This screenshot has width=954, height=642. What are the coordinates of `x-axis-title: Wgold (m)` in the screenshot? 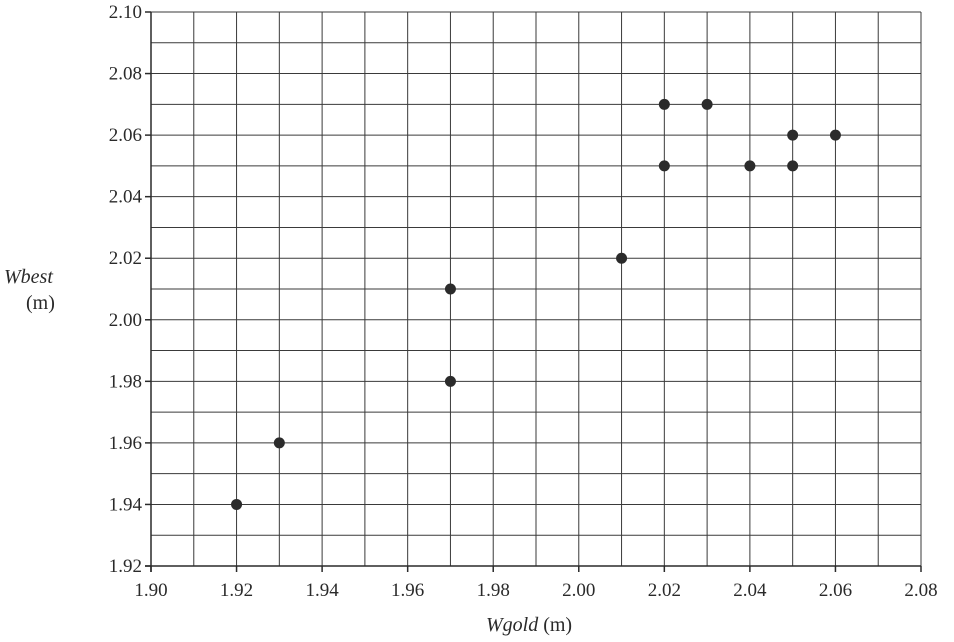 It's located at (529, 625).